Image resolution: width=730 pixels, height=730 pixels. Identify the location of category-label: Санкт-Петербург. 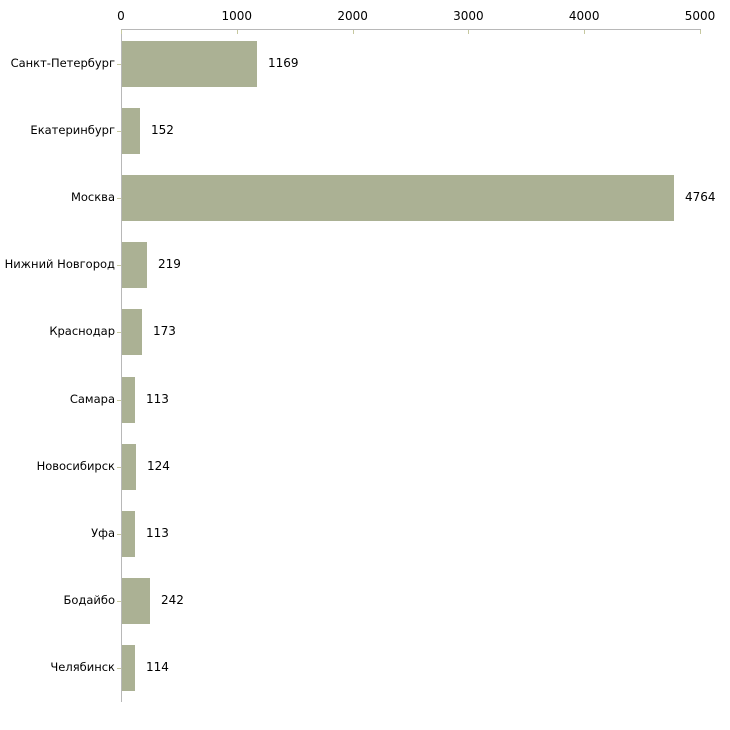
(62, 63).